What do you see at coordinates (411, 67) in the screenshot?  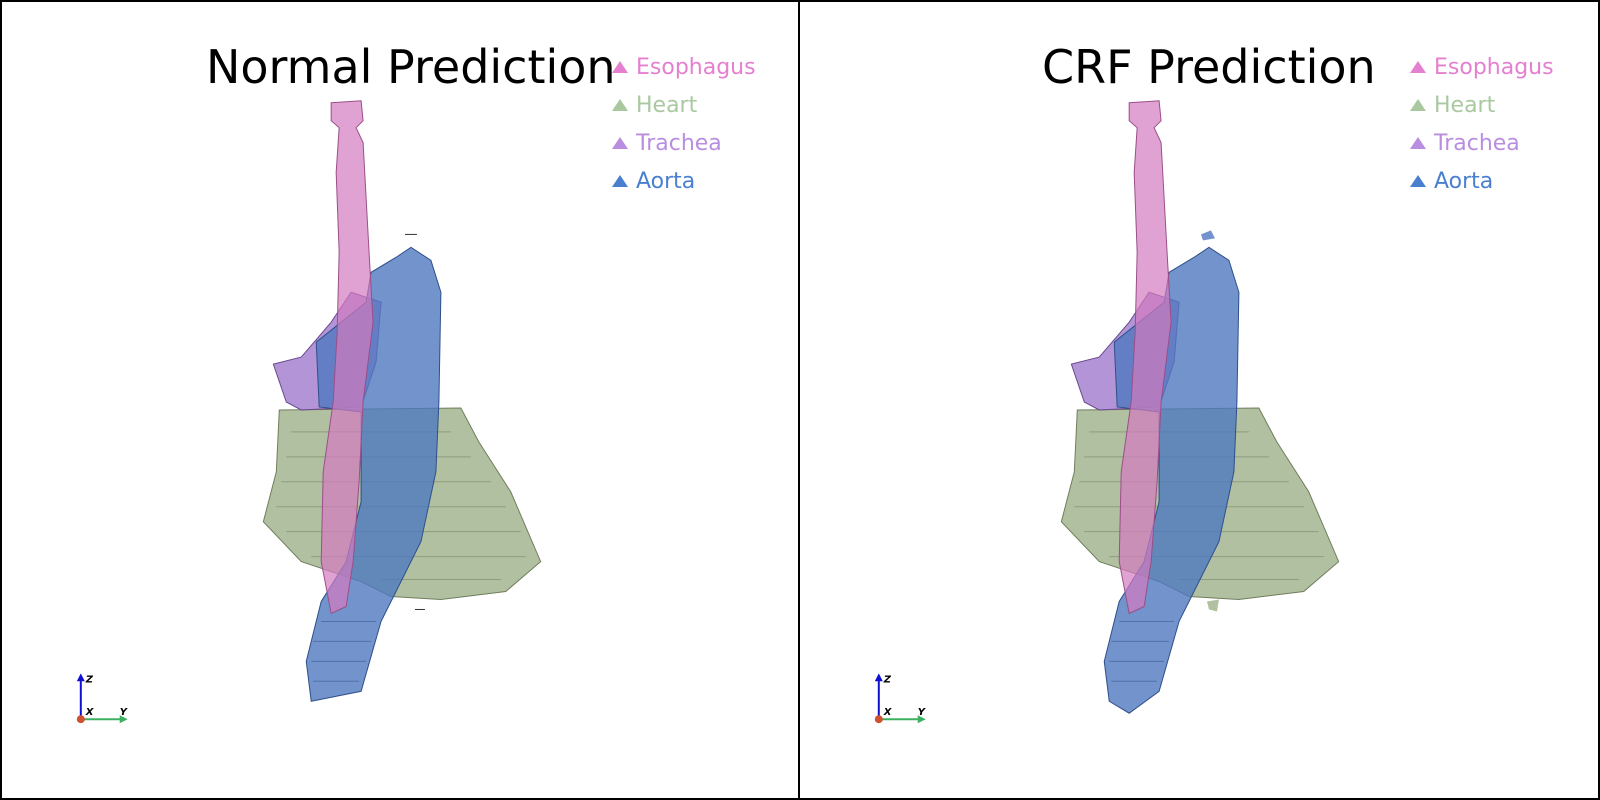 I see `panel-title: Normal Prediction` at bounding box center [411, 67].